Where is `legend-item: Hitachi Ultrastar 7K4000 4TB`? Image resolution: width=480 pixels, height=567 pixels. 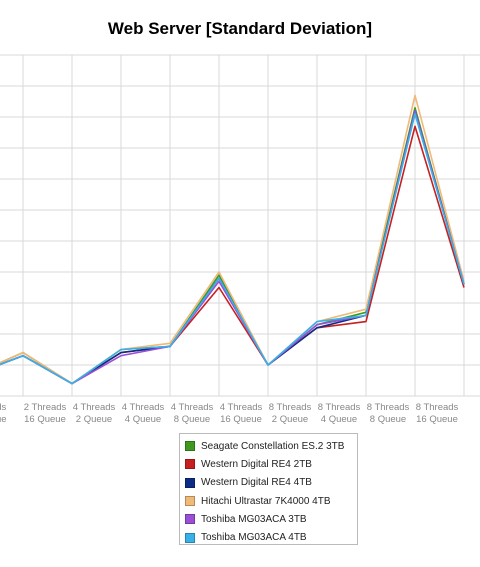
legend-item: Hitachi Ultrastar 7K4000 4TB is located at coordinates (271, 501).